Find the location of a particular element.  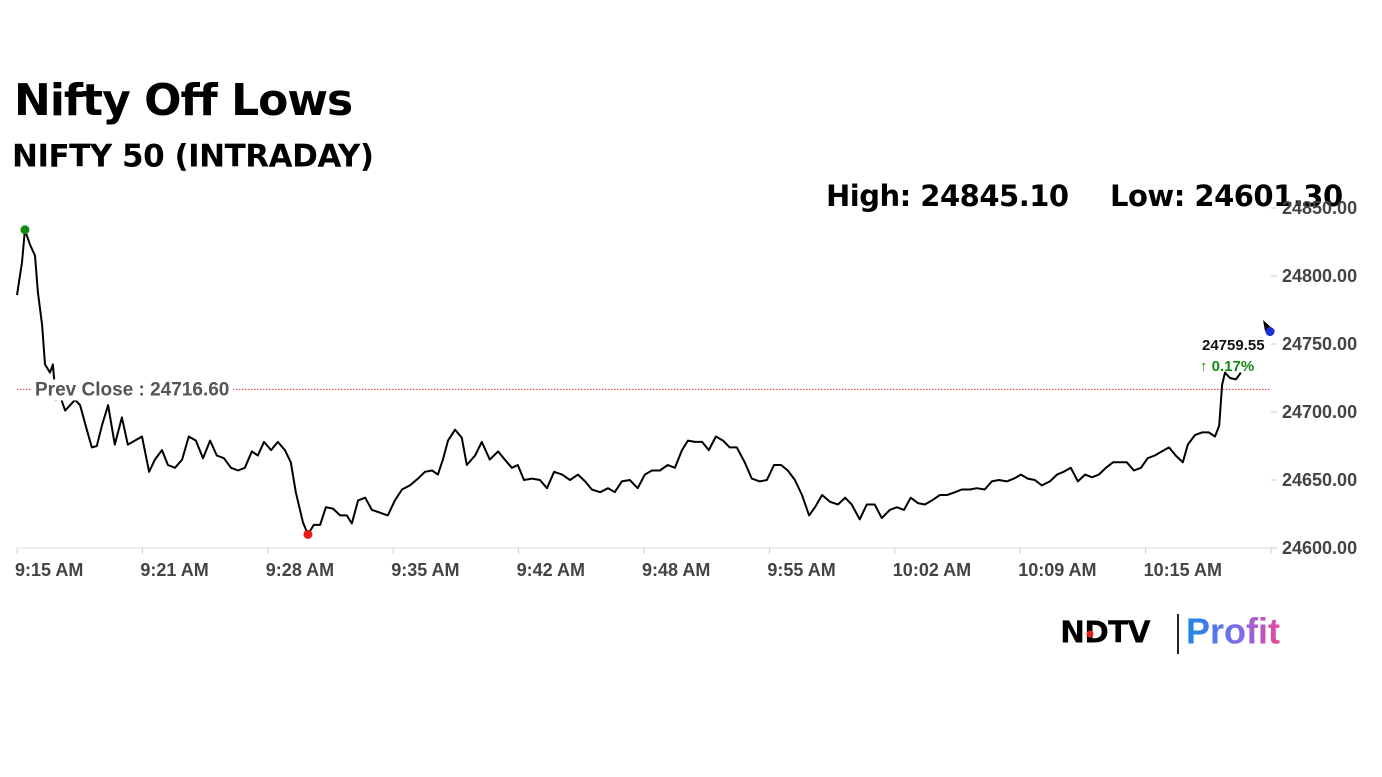

brand-dot is located at coordinates (1090, 634).